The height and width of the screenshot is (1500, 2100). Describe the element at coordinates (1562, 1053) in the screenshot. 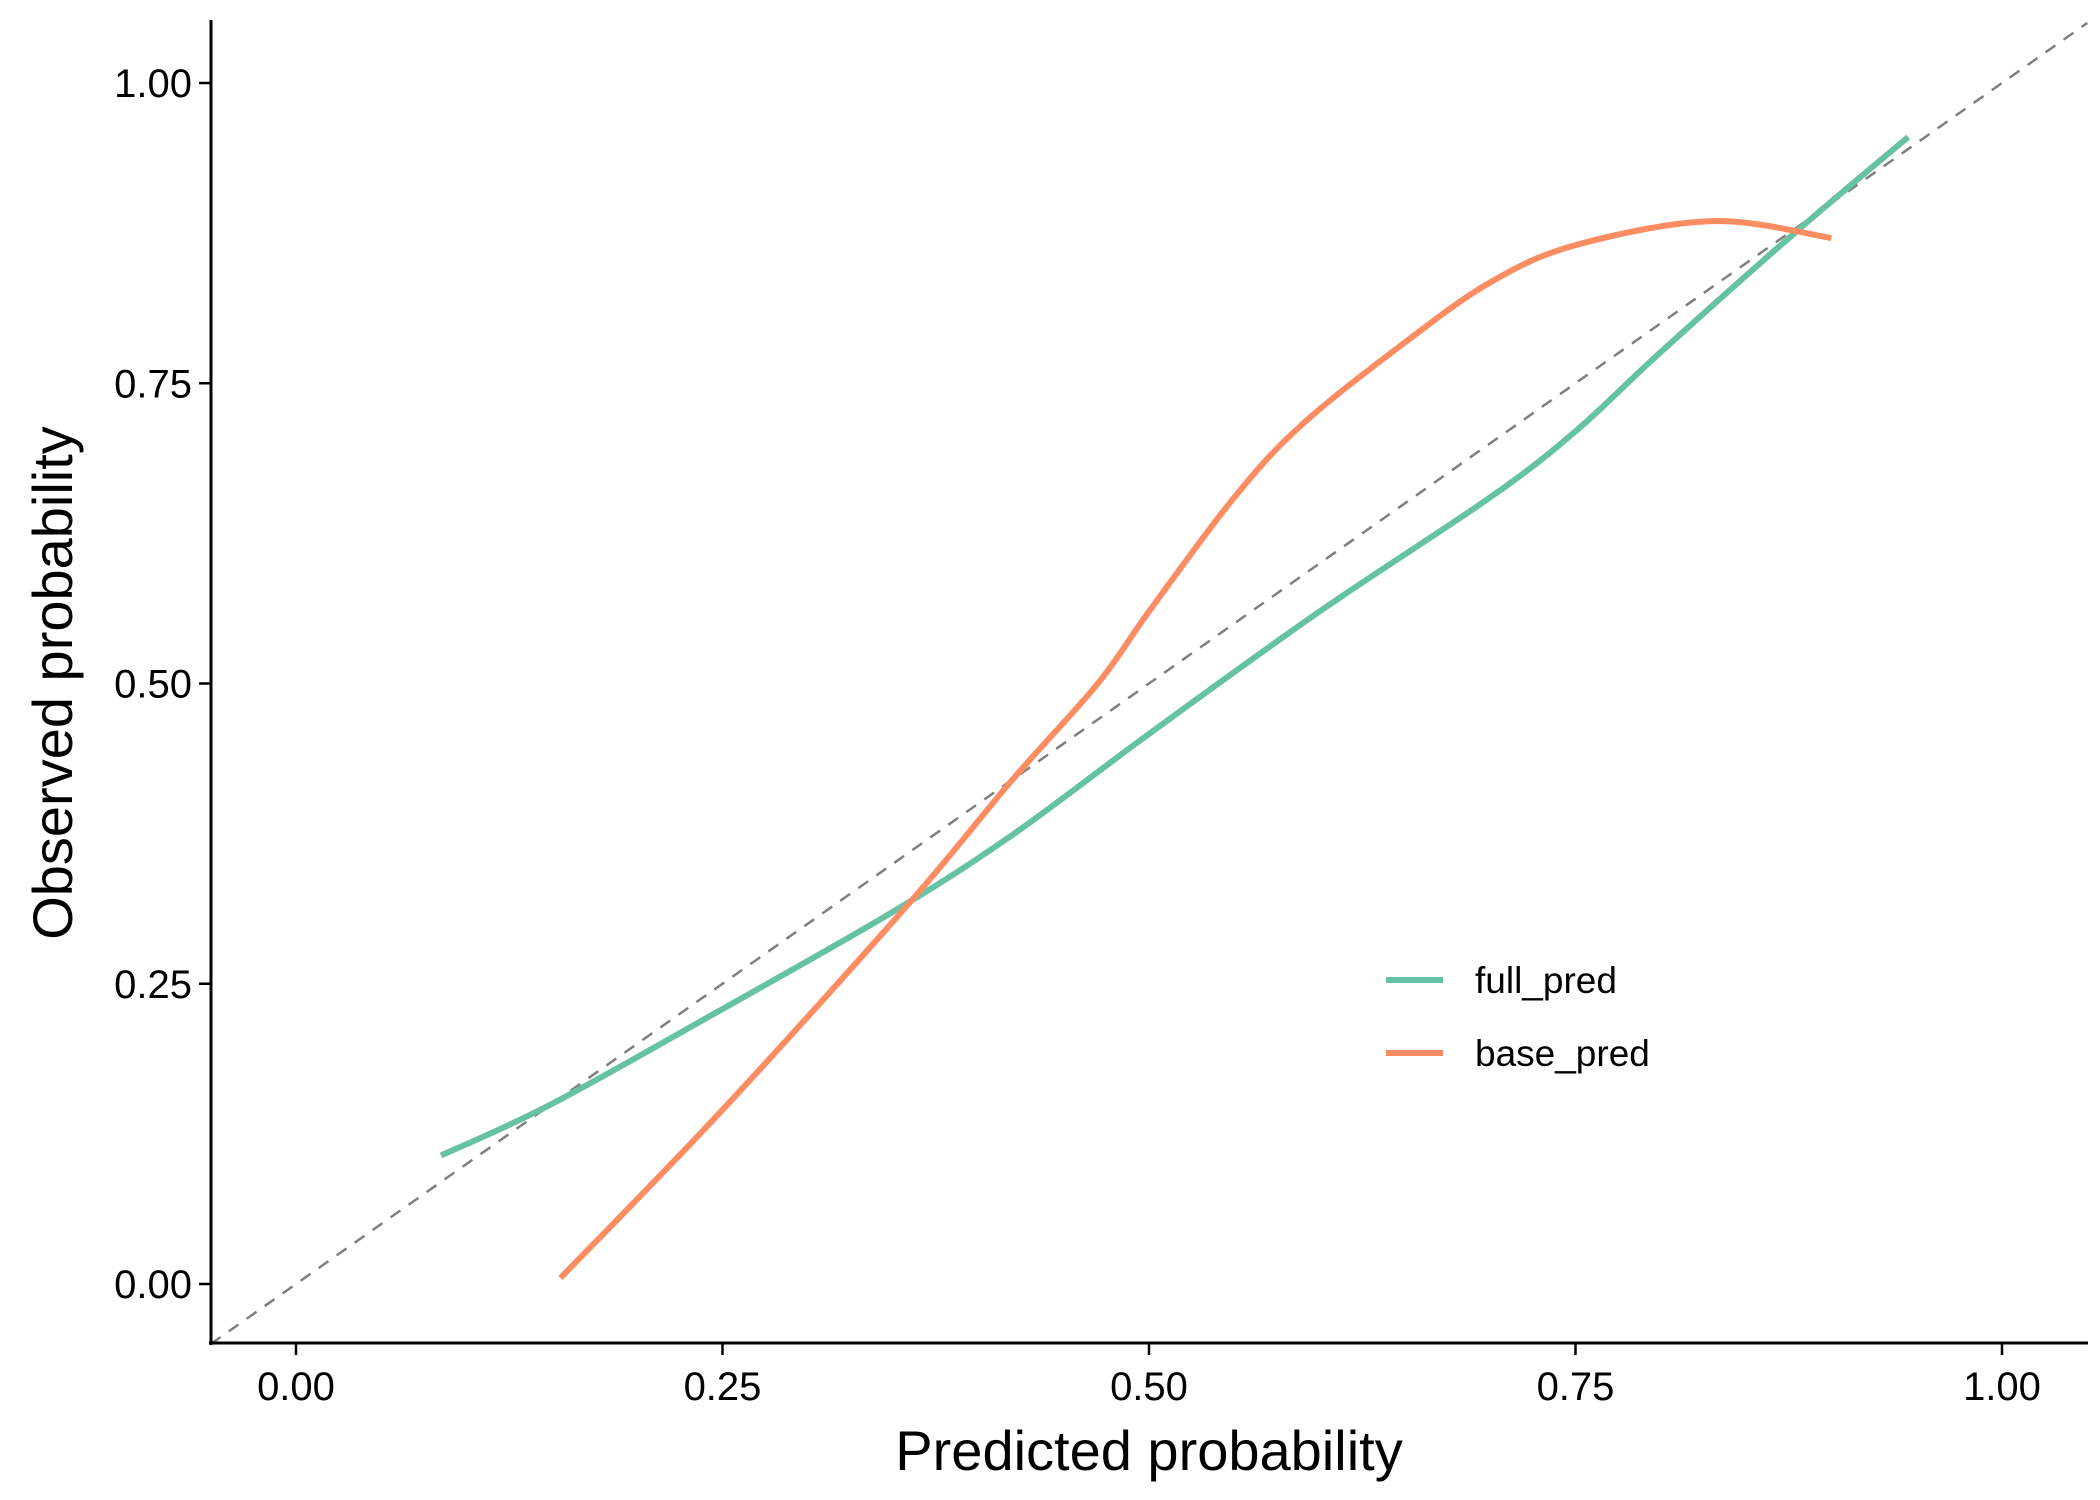

I see `legend-label: base_pred` at that location.